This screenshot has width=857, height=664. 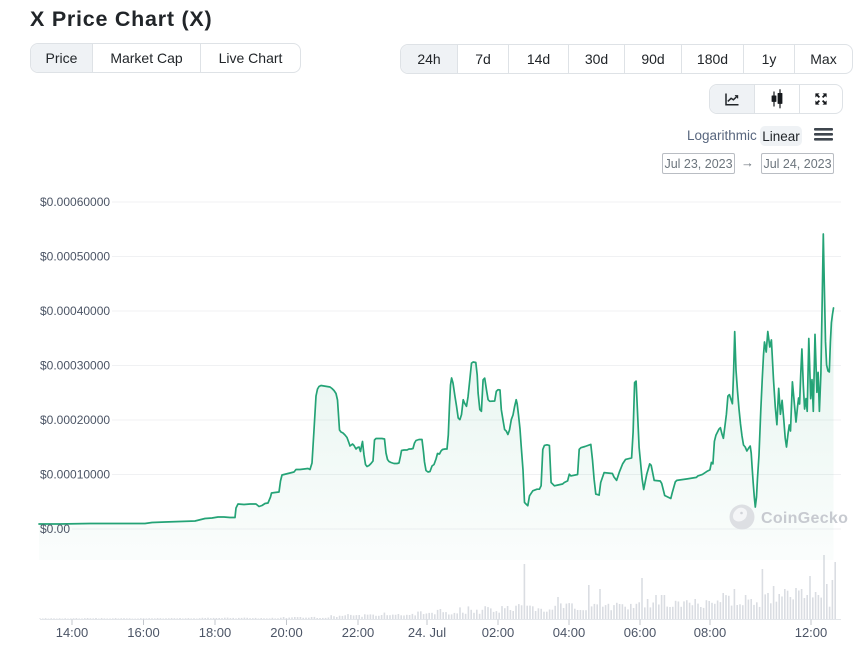 I want to click on svg-text: $0.00060000, so click(x=75, y=202).